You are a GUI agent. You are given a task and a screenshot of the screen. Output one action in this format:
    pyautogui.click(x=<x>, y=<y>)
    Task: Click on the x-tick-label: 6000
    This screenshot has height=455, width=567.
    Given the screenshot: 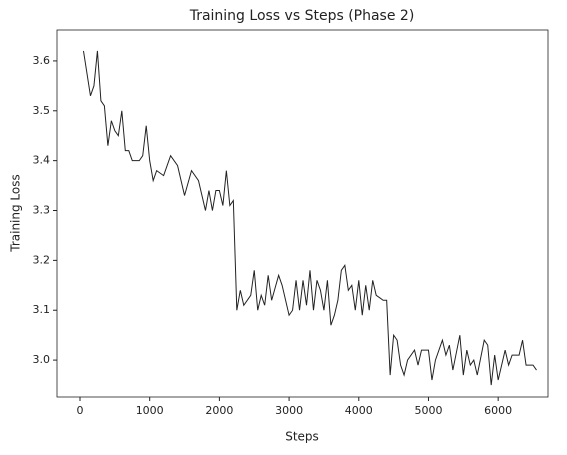 What is the action you would take?
    pyautogui.click(x=498, y=410)
    